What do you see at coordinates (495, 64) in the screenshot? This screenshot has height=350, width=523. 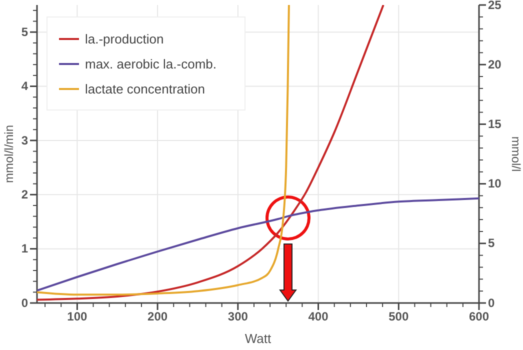 I see `y2-tick-label: 20` at bounding box center [495, 64].